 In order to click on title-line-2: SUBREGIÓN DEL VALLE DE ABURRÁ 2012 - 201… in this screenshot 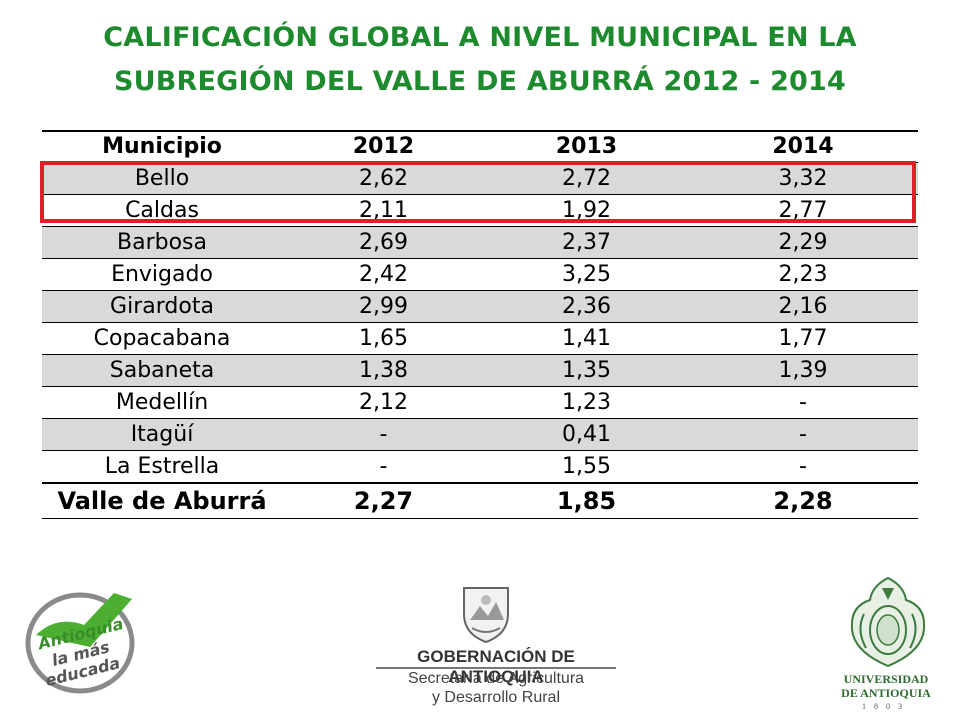, I will do `click(480, 81)`.